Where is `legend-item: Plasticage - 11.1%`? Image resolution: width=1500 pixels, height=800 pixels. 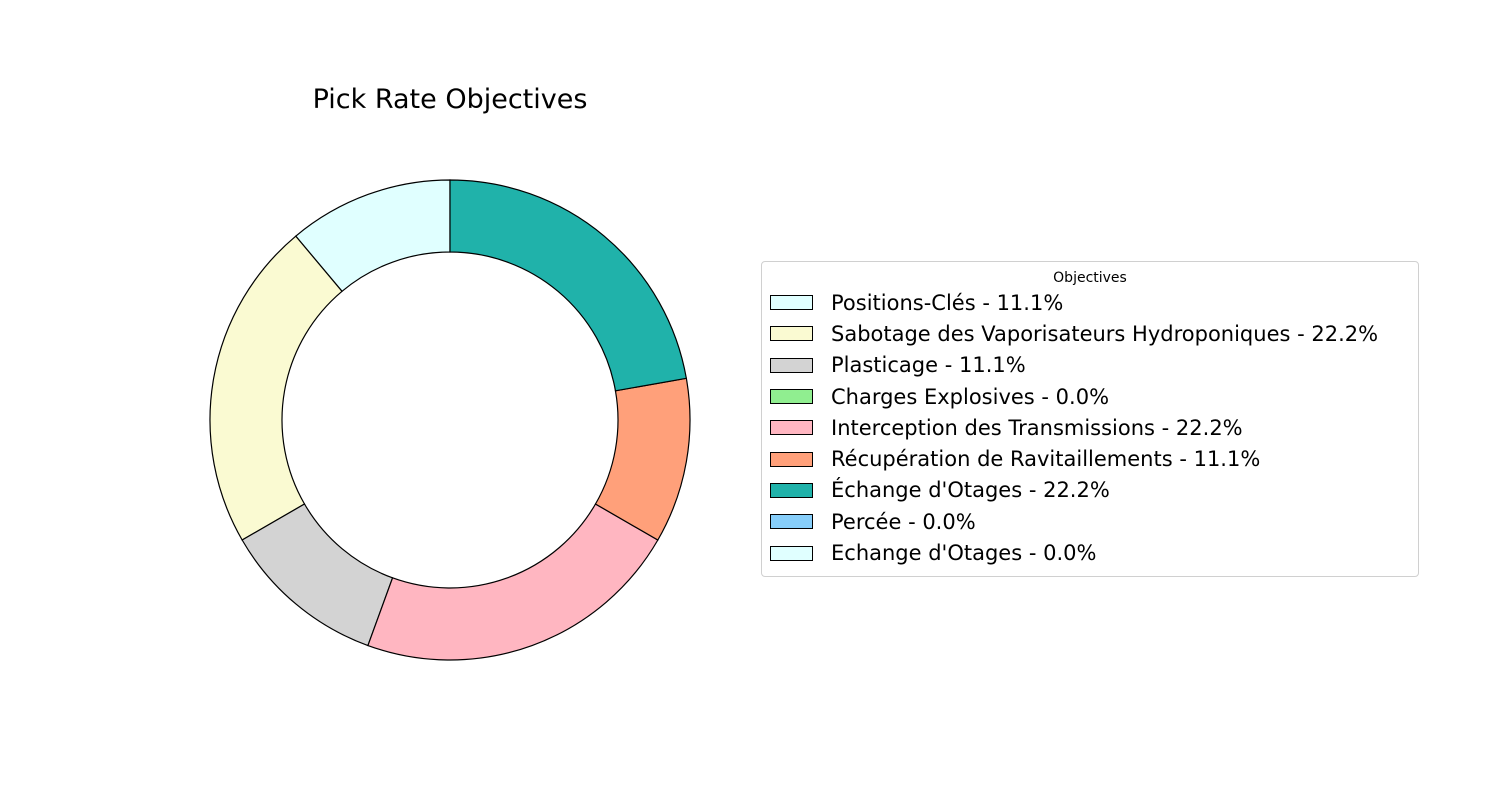
legend-item: Plasticage - 11.1% is located at coordinates (1090, 365).